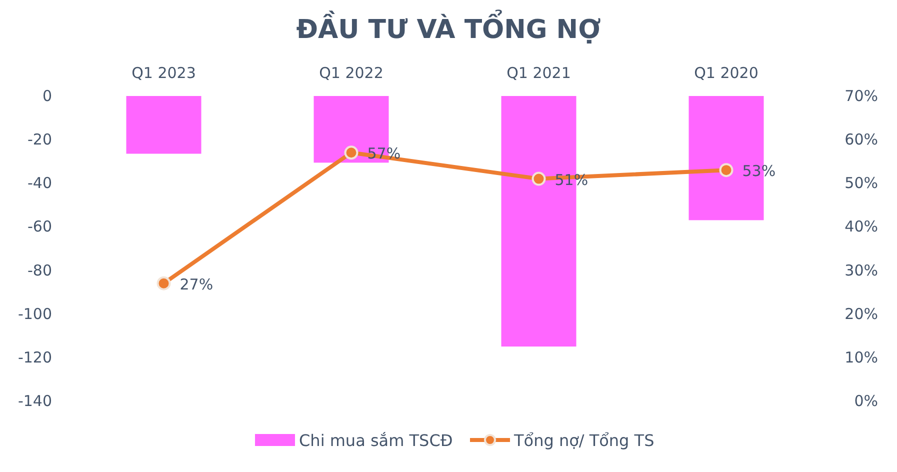 This screenshot has height=472, width=897. I want to click on y2-tick-label: 40%, so click(861, 227).